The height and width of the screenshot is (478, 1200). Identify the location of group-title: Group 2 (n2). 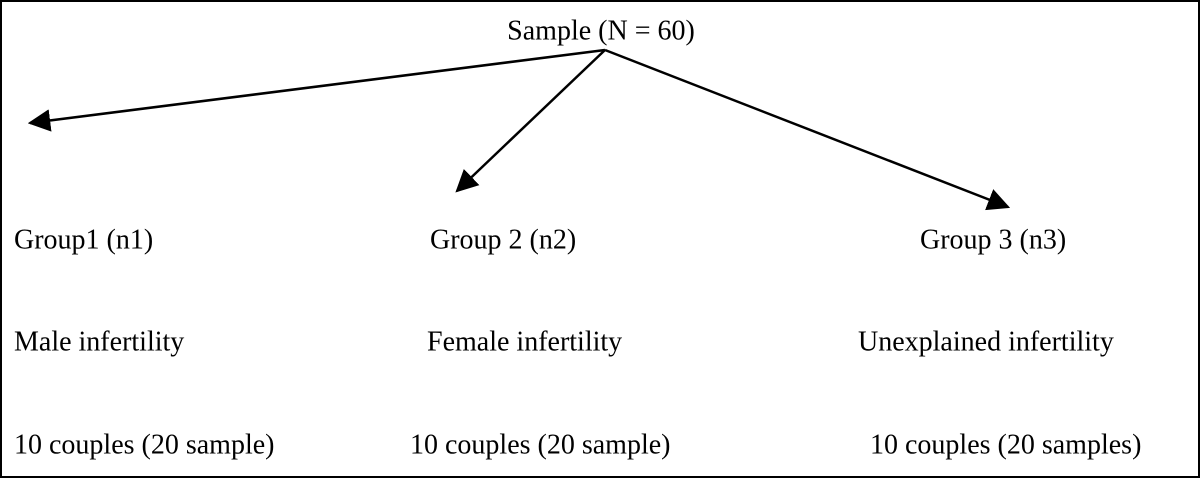
(503, 239).